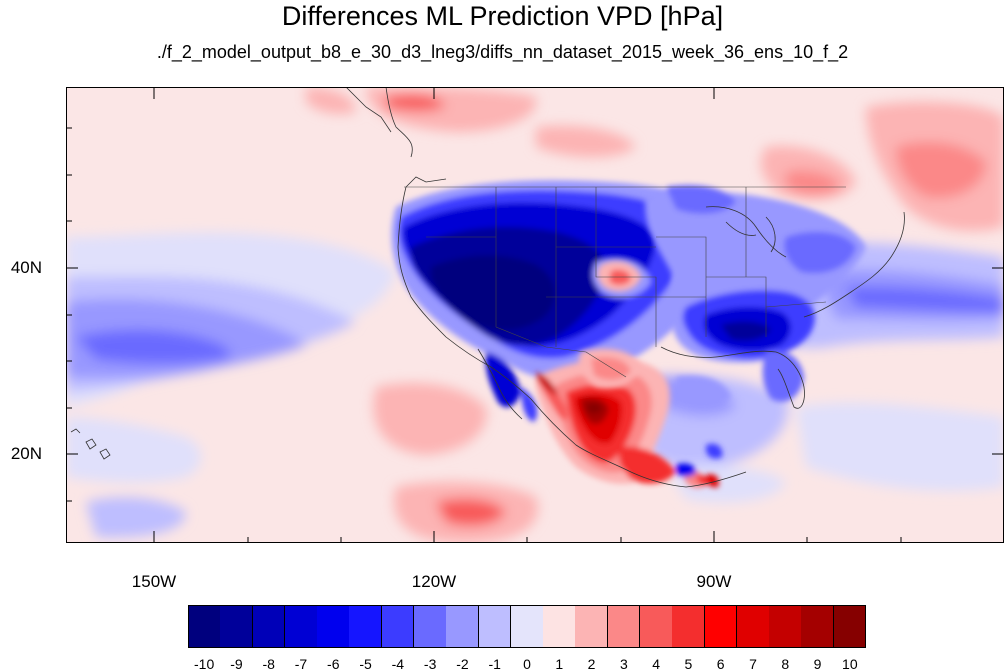 The width and height of the screenshot is (1005, 672). What do you see at coordinates (462, 664) in the screenshot?
I see `colorbar-label: -2` at bounding box center [462, 664].